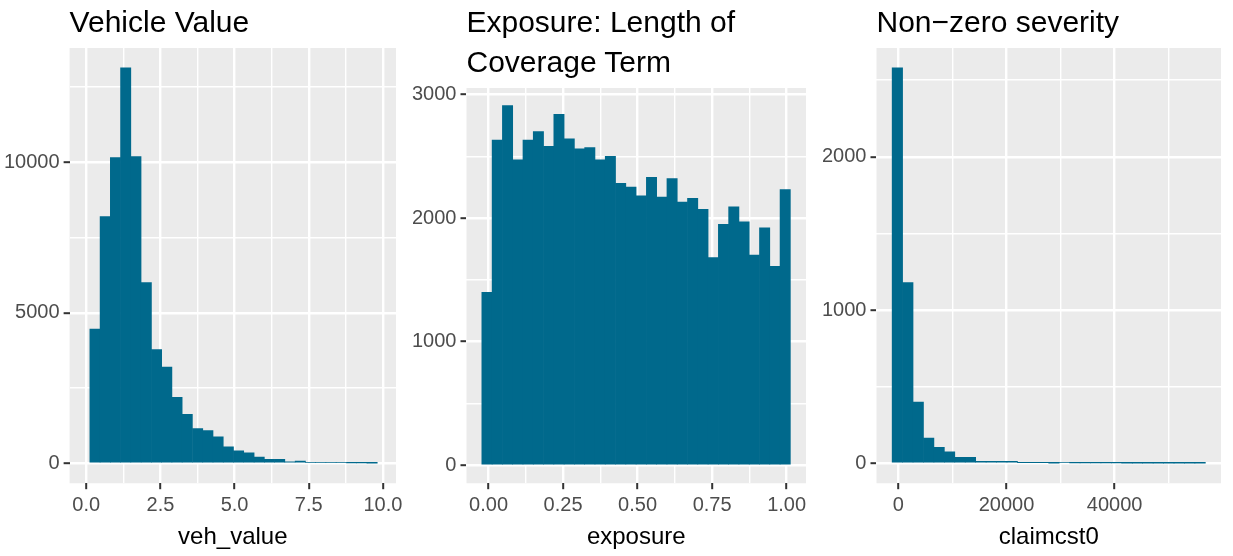 Image resolution: width=1233 pixels, height=556 pixels. Describe the element at coordinates (601, 42) in the screenshot. I see `chart-title: Exposure: Length of Coverage Term` at that location.